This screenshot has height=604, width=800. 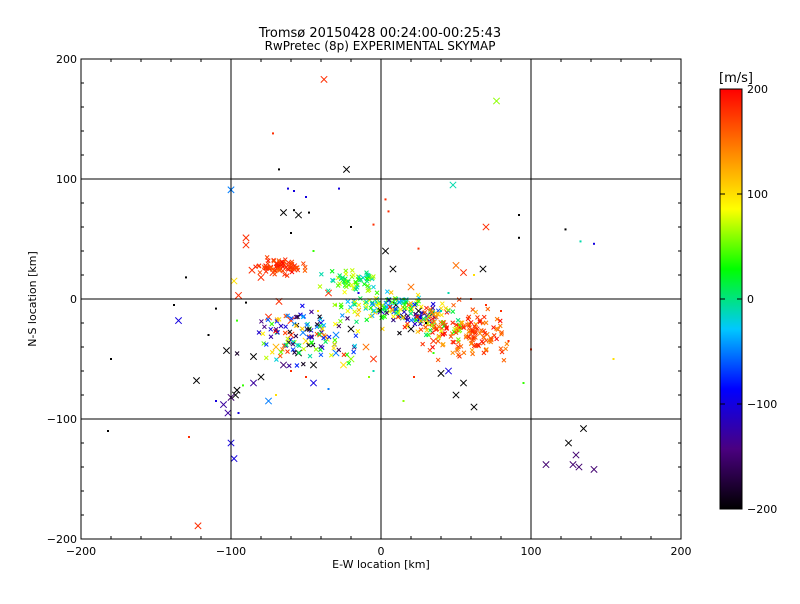 What do you see at coordinates (381, 551) in the screenshot?
I see `x-tick-label: 0` at bounding box center [381, 551].